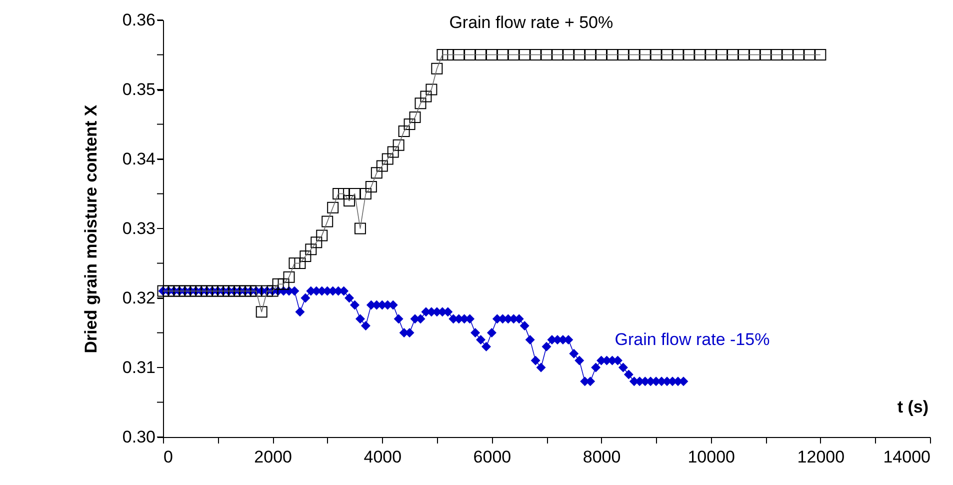 This screenshot has height=485, width=953. Describe the element at coordinates (139, 228) in the screenshot. I see `y-tick-label: 0.33` at that location.